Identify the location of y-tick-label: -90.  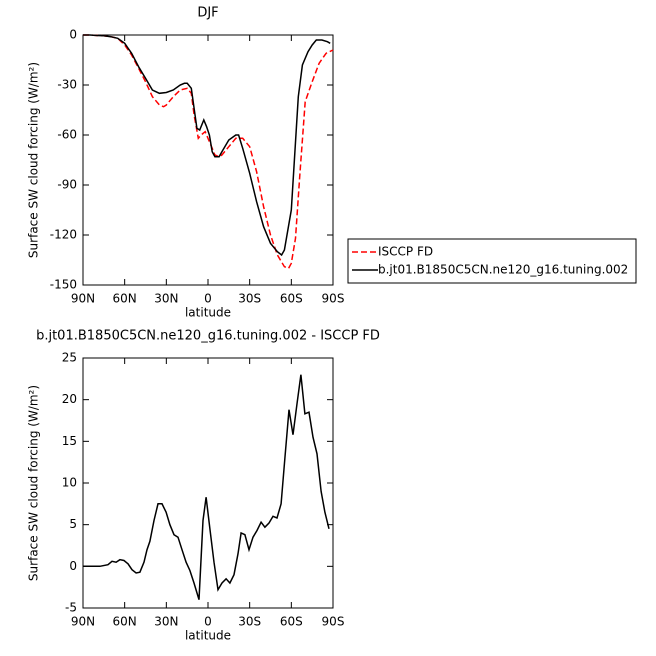
(67, 185).